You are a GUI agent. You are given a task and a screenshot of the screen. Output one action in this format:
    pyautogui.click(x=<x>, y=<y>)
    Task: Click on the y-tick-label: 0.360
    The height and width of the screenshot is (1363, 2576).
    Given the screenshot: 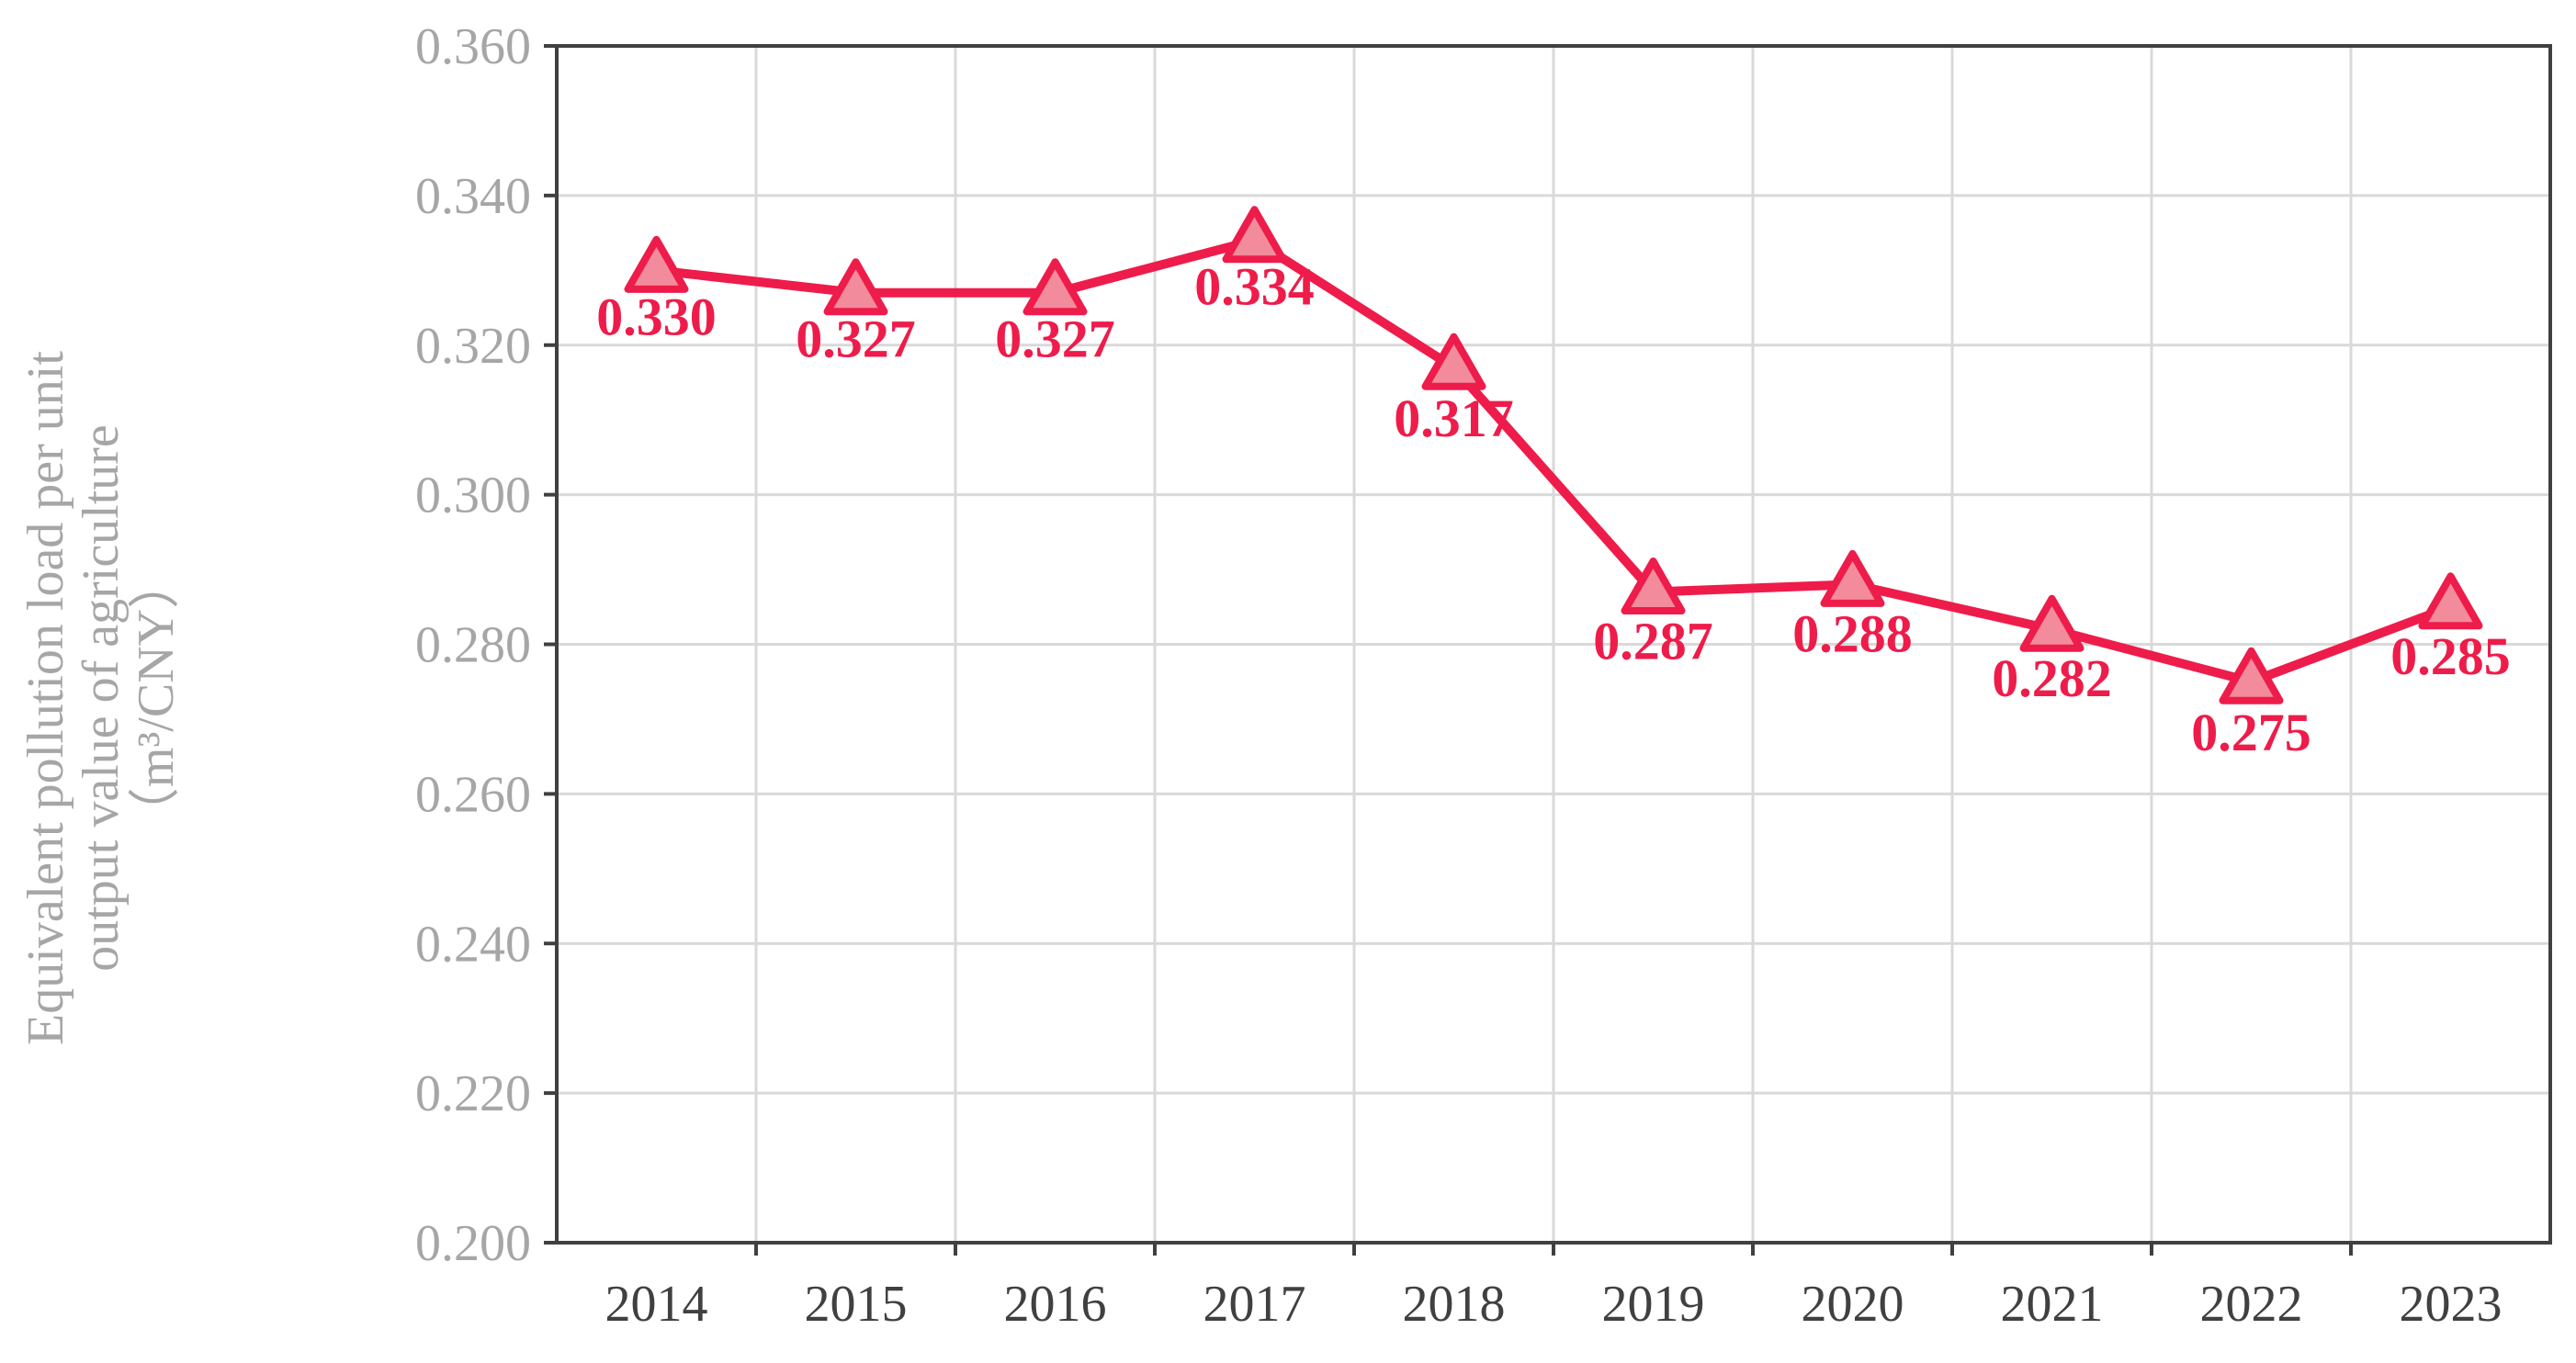 What is the action you would take?
    pyautogui.click(x=473, y=46)
    